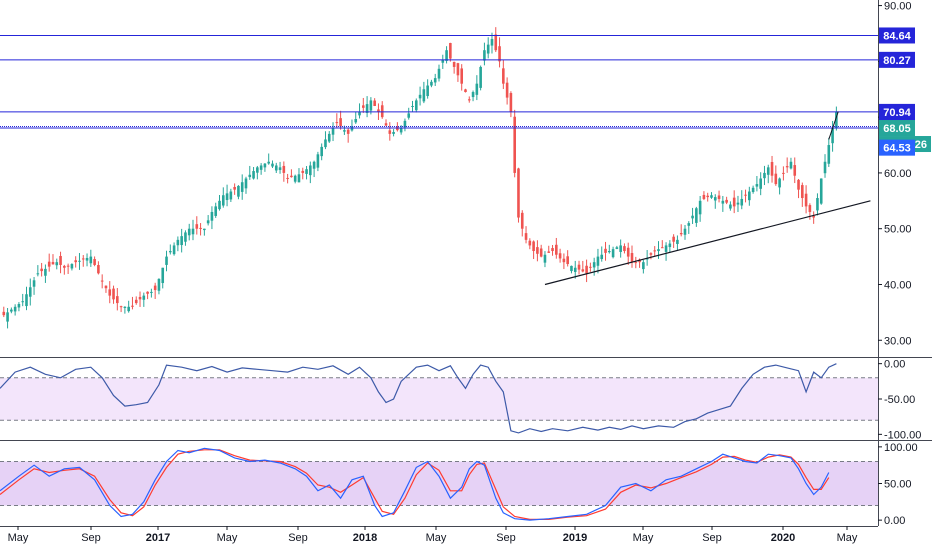 Image resolution: width=932 pixels, height=550 pixels. Describe the element at coordinates (901, 448) in the screenshot. I see `y-tick-label: 100.00` at that location.